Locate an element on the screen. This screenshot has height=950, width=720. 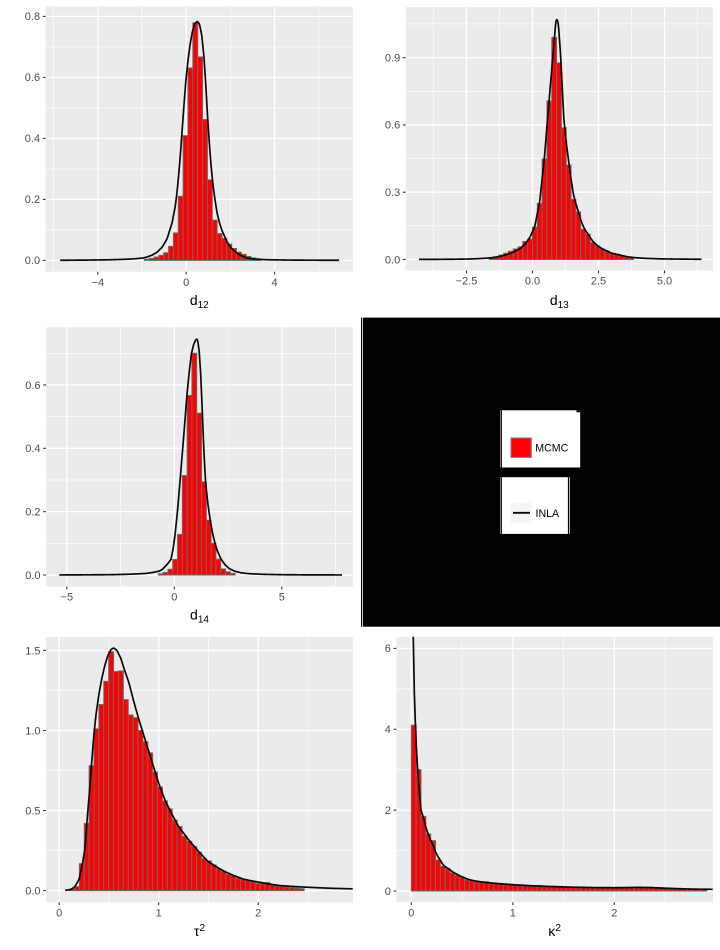
svg-text: 5.0 is located at coordinates (664, 282).